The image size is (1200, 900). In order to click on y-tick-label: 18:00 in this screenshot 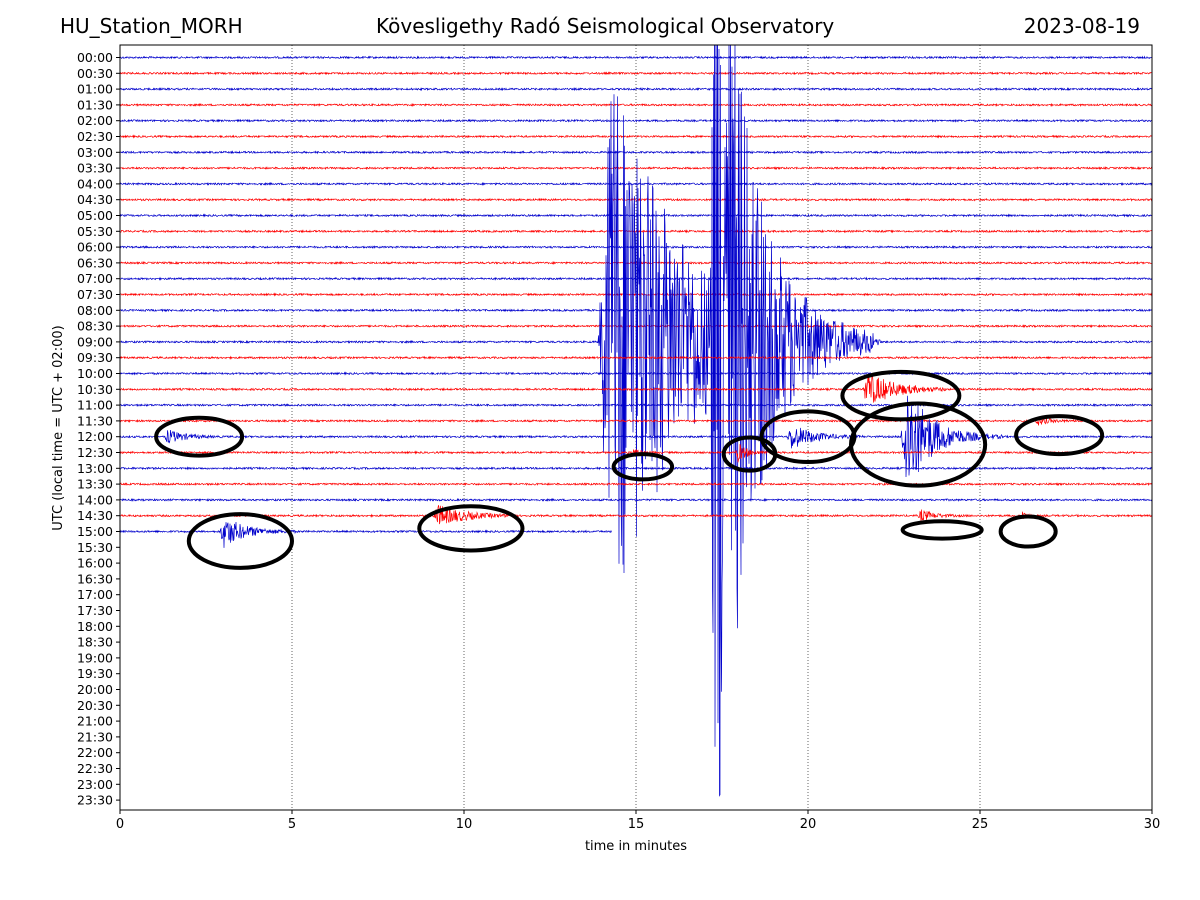, I will do `click(95, 626)`.